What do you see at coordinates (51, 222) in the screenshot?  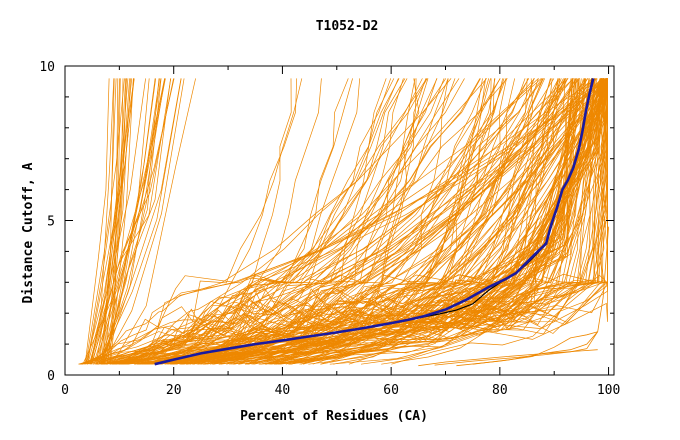 I see `y-tick-label: 5` at bounding box center [51, 222].